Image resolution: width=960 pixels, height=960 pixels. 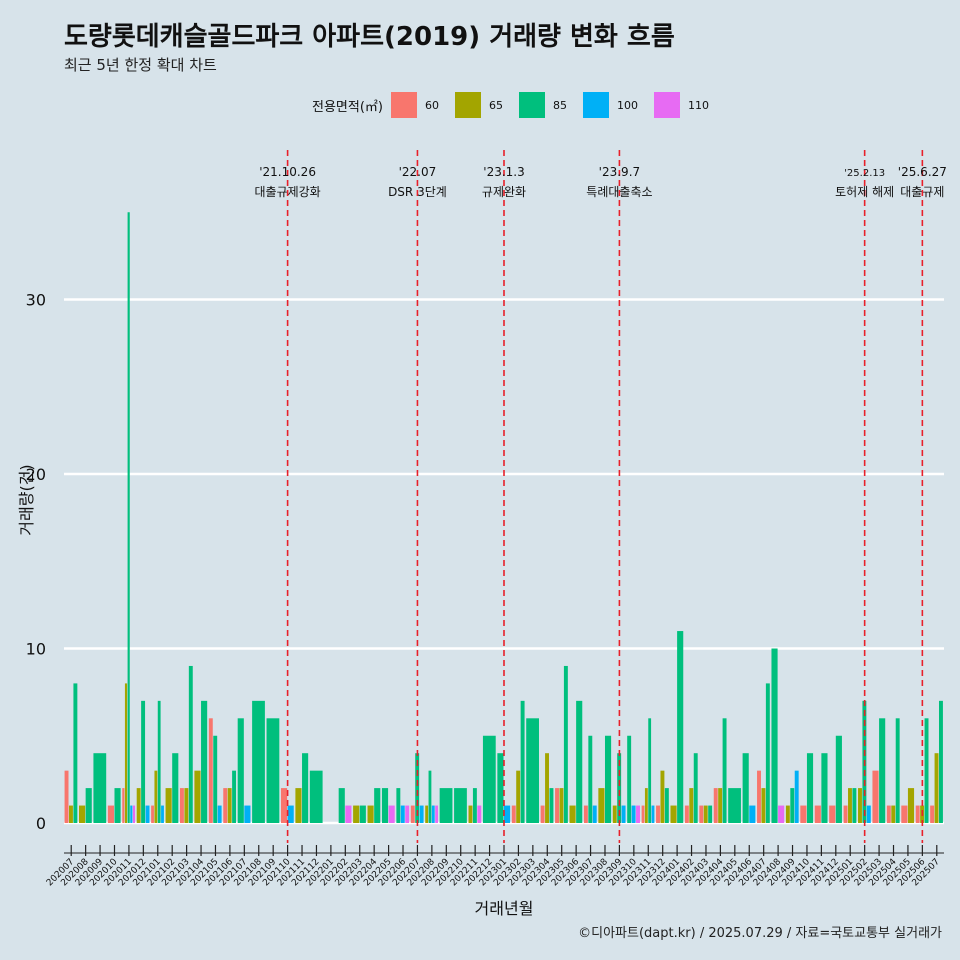 I want to click on y-tick-label-0: 0, so click(x=41, y=823).